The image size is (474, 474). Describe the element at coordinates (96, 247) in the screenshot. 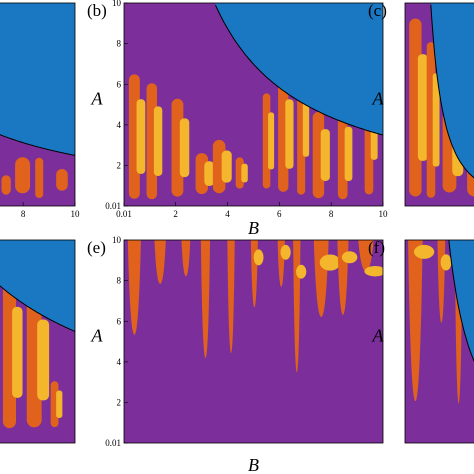

I see `panel-label: (e)` at that location.